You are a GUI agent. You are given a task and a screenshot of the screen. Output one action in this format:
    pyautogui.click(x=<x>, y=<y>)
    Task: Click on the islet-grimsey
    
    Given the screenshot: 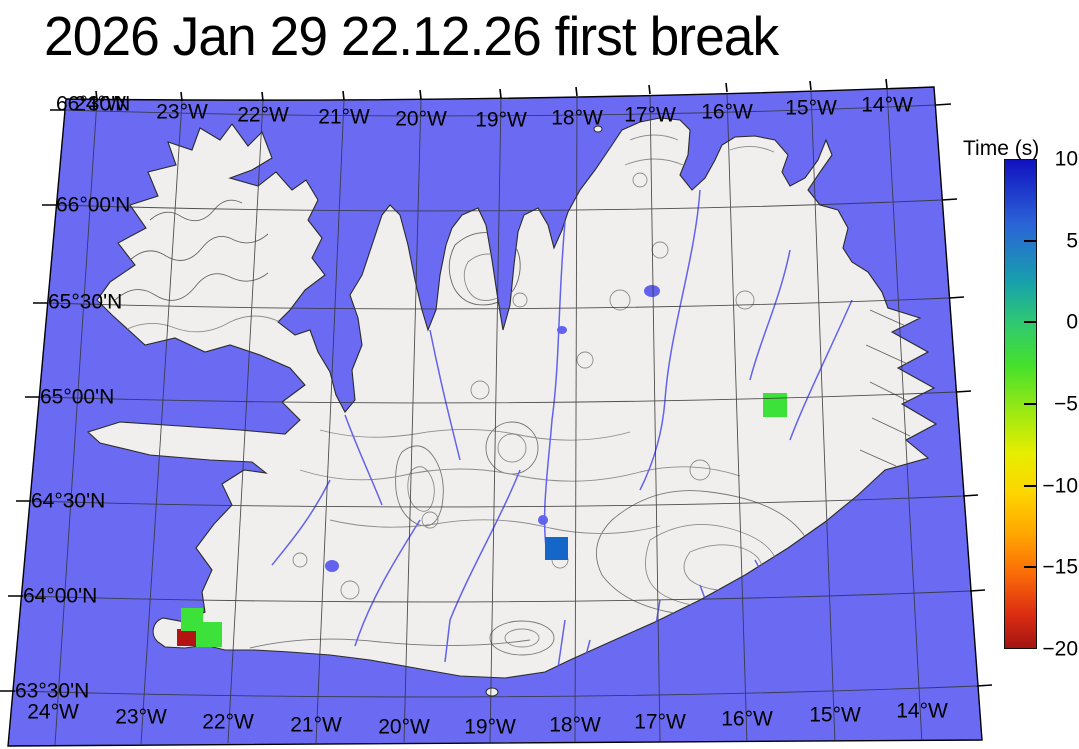 What is the action you would take?
    pyautogui.click(x=598, y=129)
    